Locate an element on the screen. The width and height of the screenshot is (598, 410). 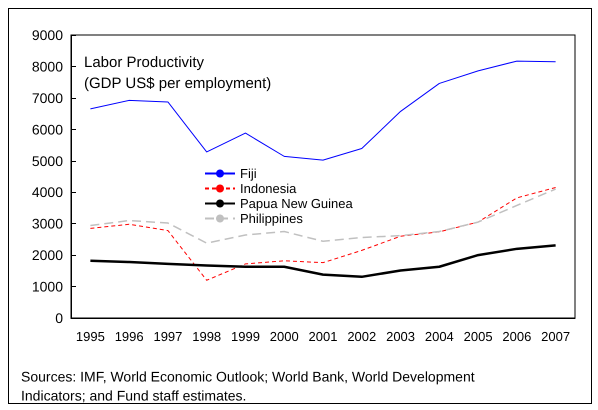
legend-label: Indonesia is located at coordinates (269, 188).